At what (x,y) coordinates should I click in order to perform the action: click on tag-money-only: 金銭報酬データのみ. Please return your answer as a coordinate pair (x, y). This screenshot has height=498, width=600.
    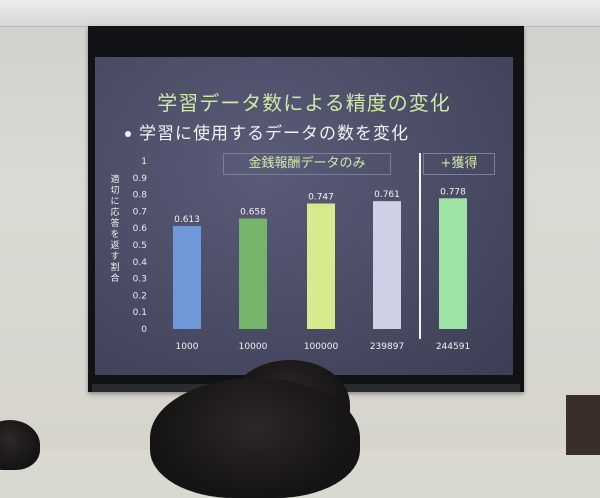
    Looking at the image, I should click on (307, 164).